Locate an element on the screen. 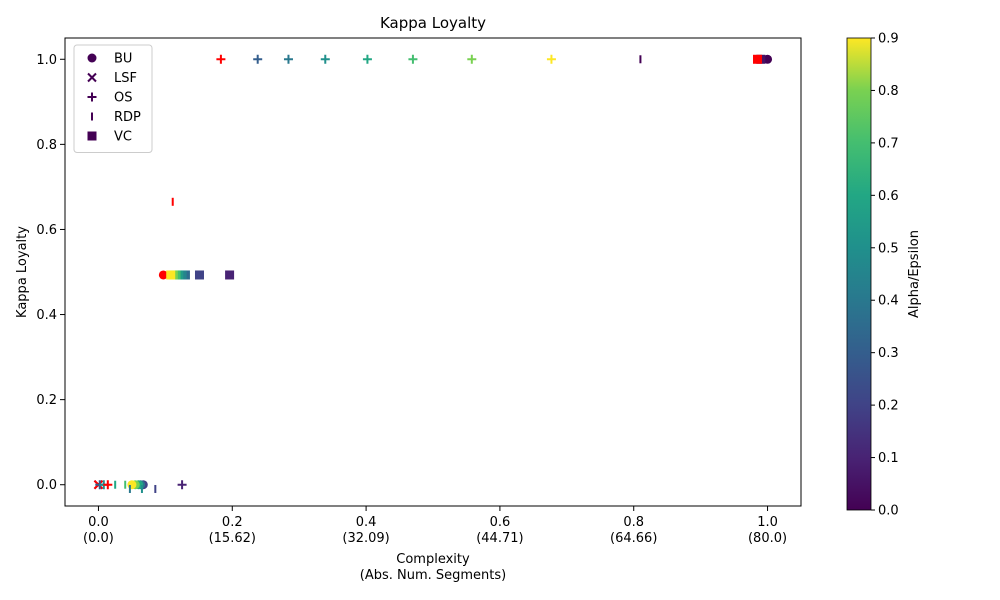 This screenshot has width=1000, height=600. colorbar-tick-label: 0.7 is located at coordinates (888, 143).